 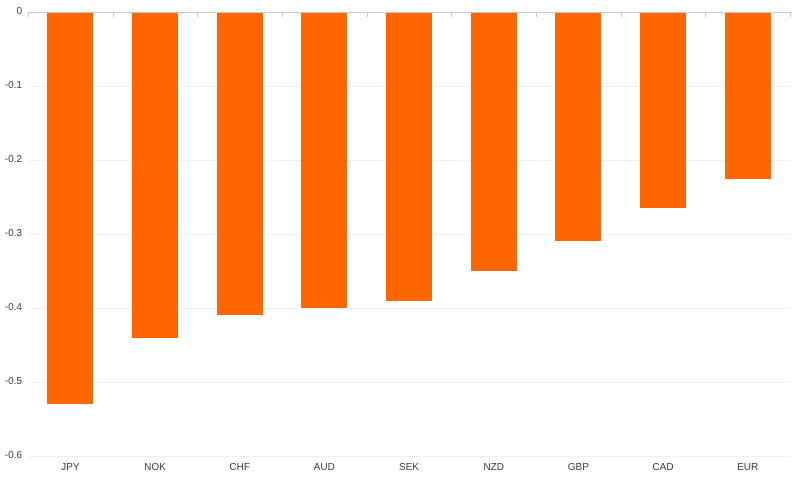 What do you see at coordinates (324, 467) in the screenshot?
I see `x-axis-category-label: AUD` at bounding box center [324, 467].